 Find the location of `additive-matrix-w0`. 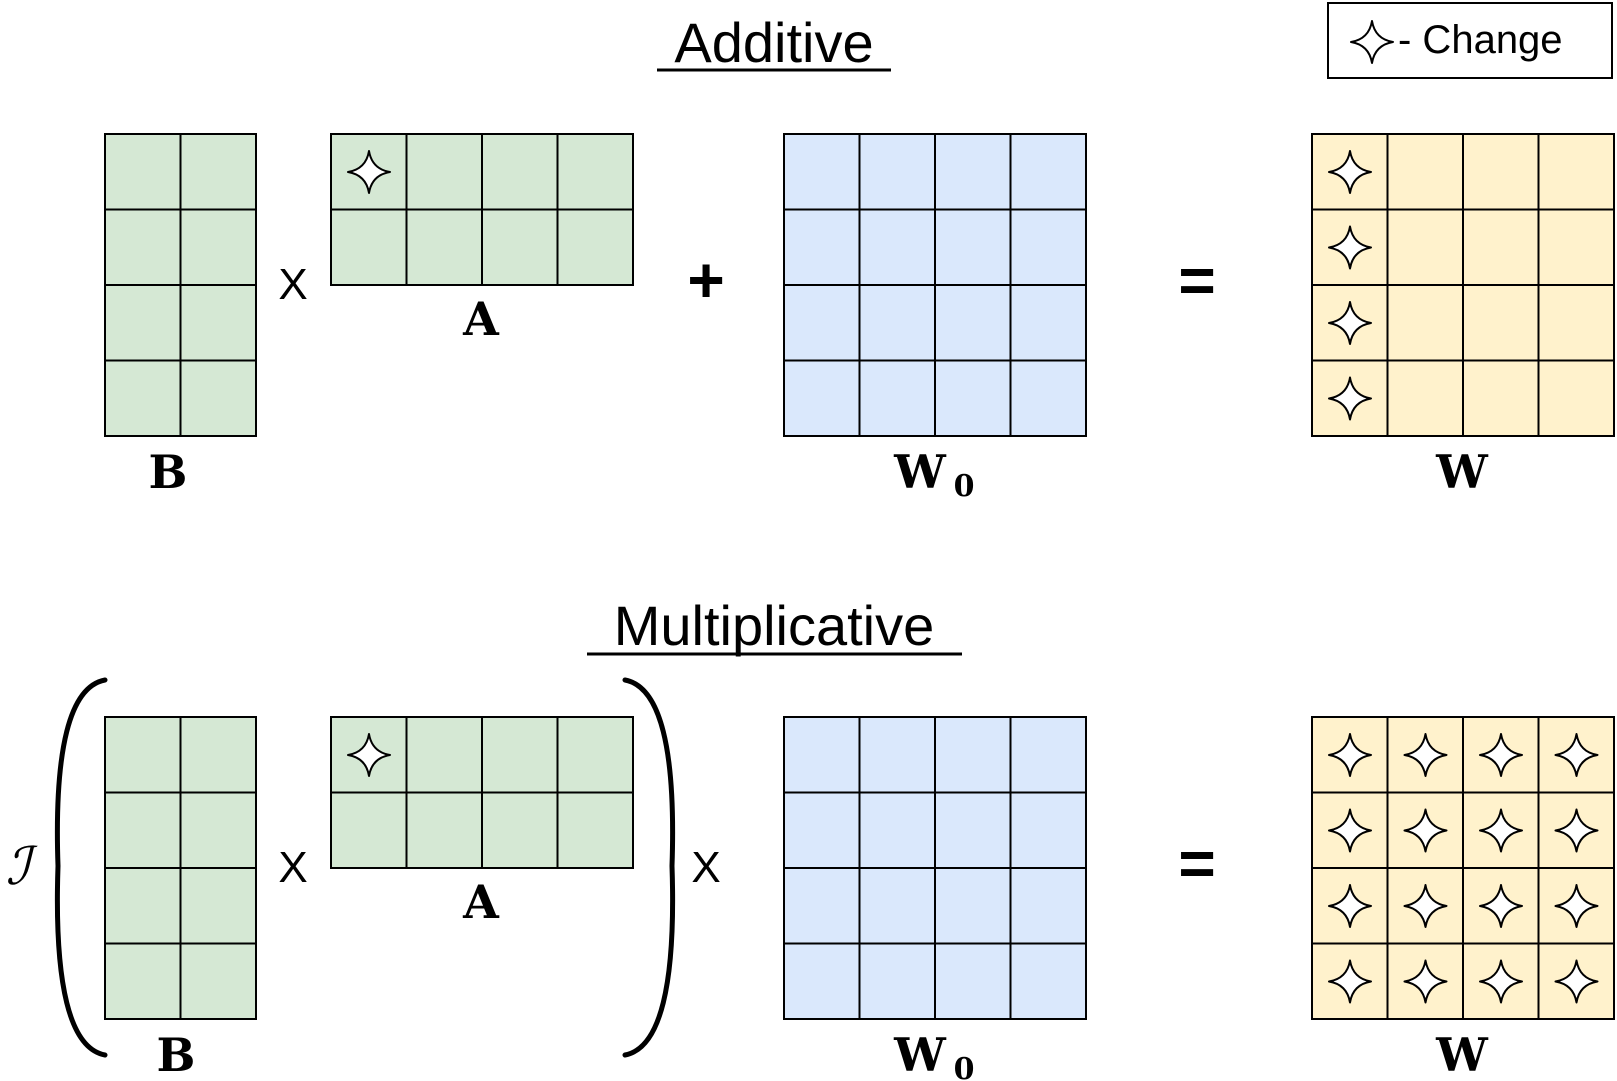

additive-matrix-w0 is located at coordinates (935, 285).